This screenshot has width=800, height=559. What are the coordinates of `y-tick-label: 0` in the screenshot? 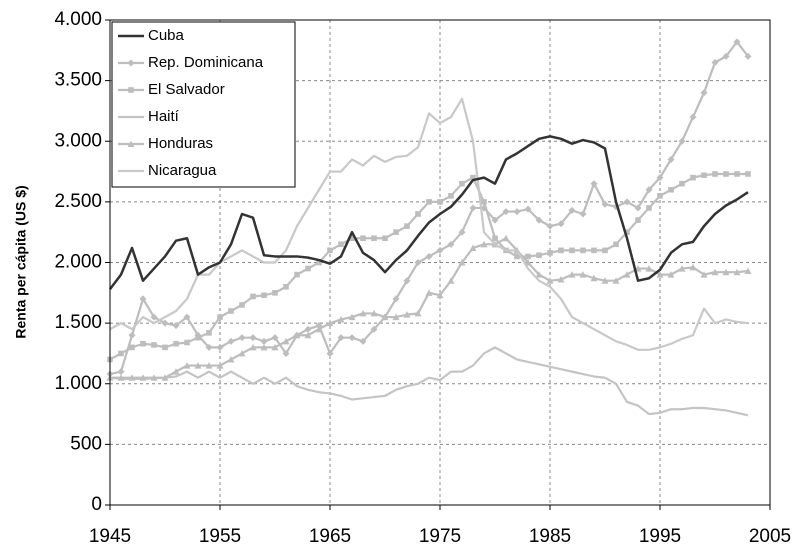 It's located at (96, 504).